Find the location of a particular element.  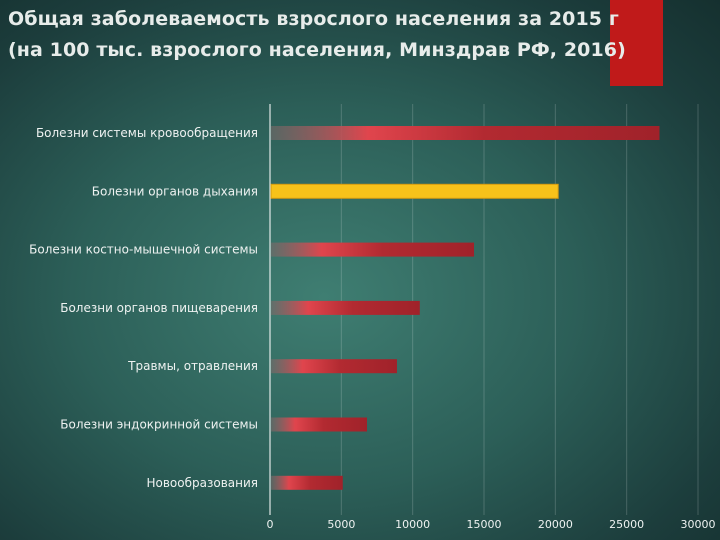

x-tick-label: 5000 is located at coordinates (341, 524).